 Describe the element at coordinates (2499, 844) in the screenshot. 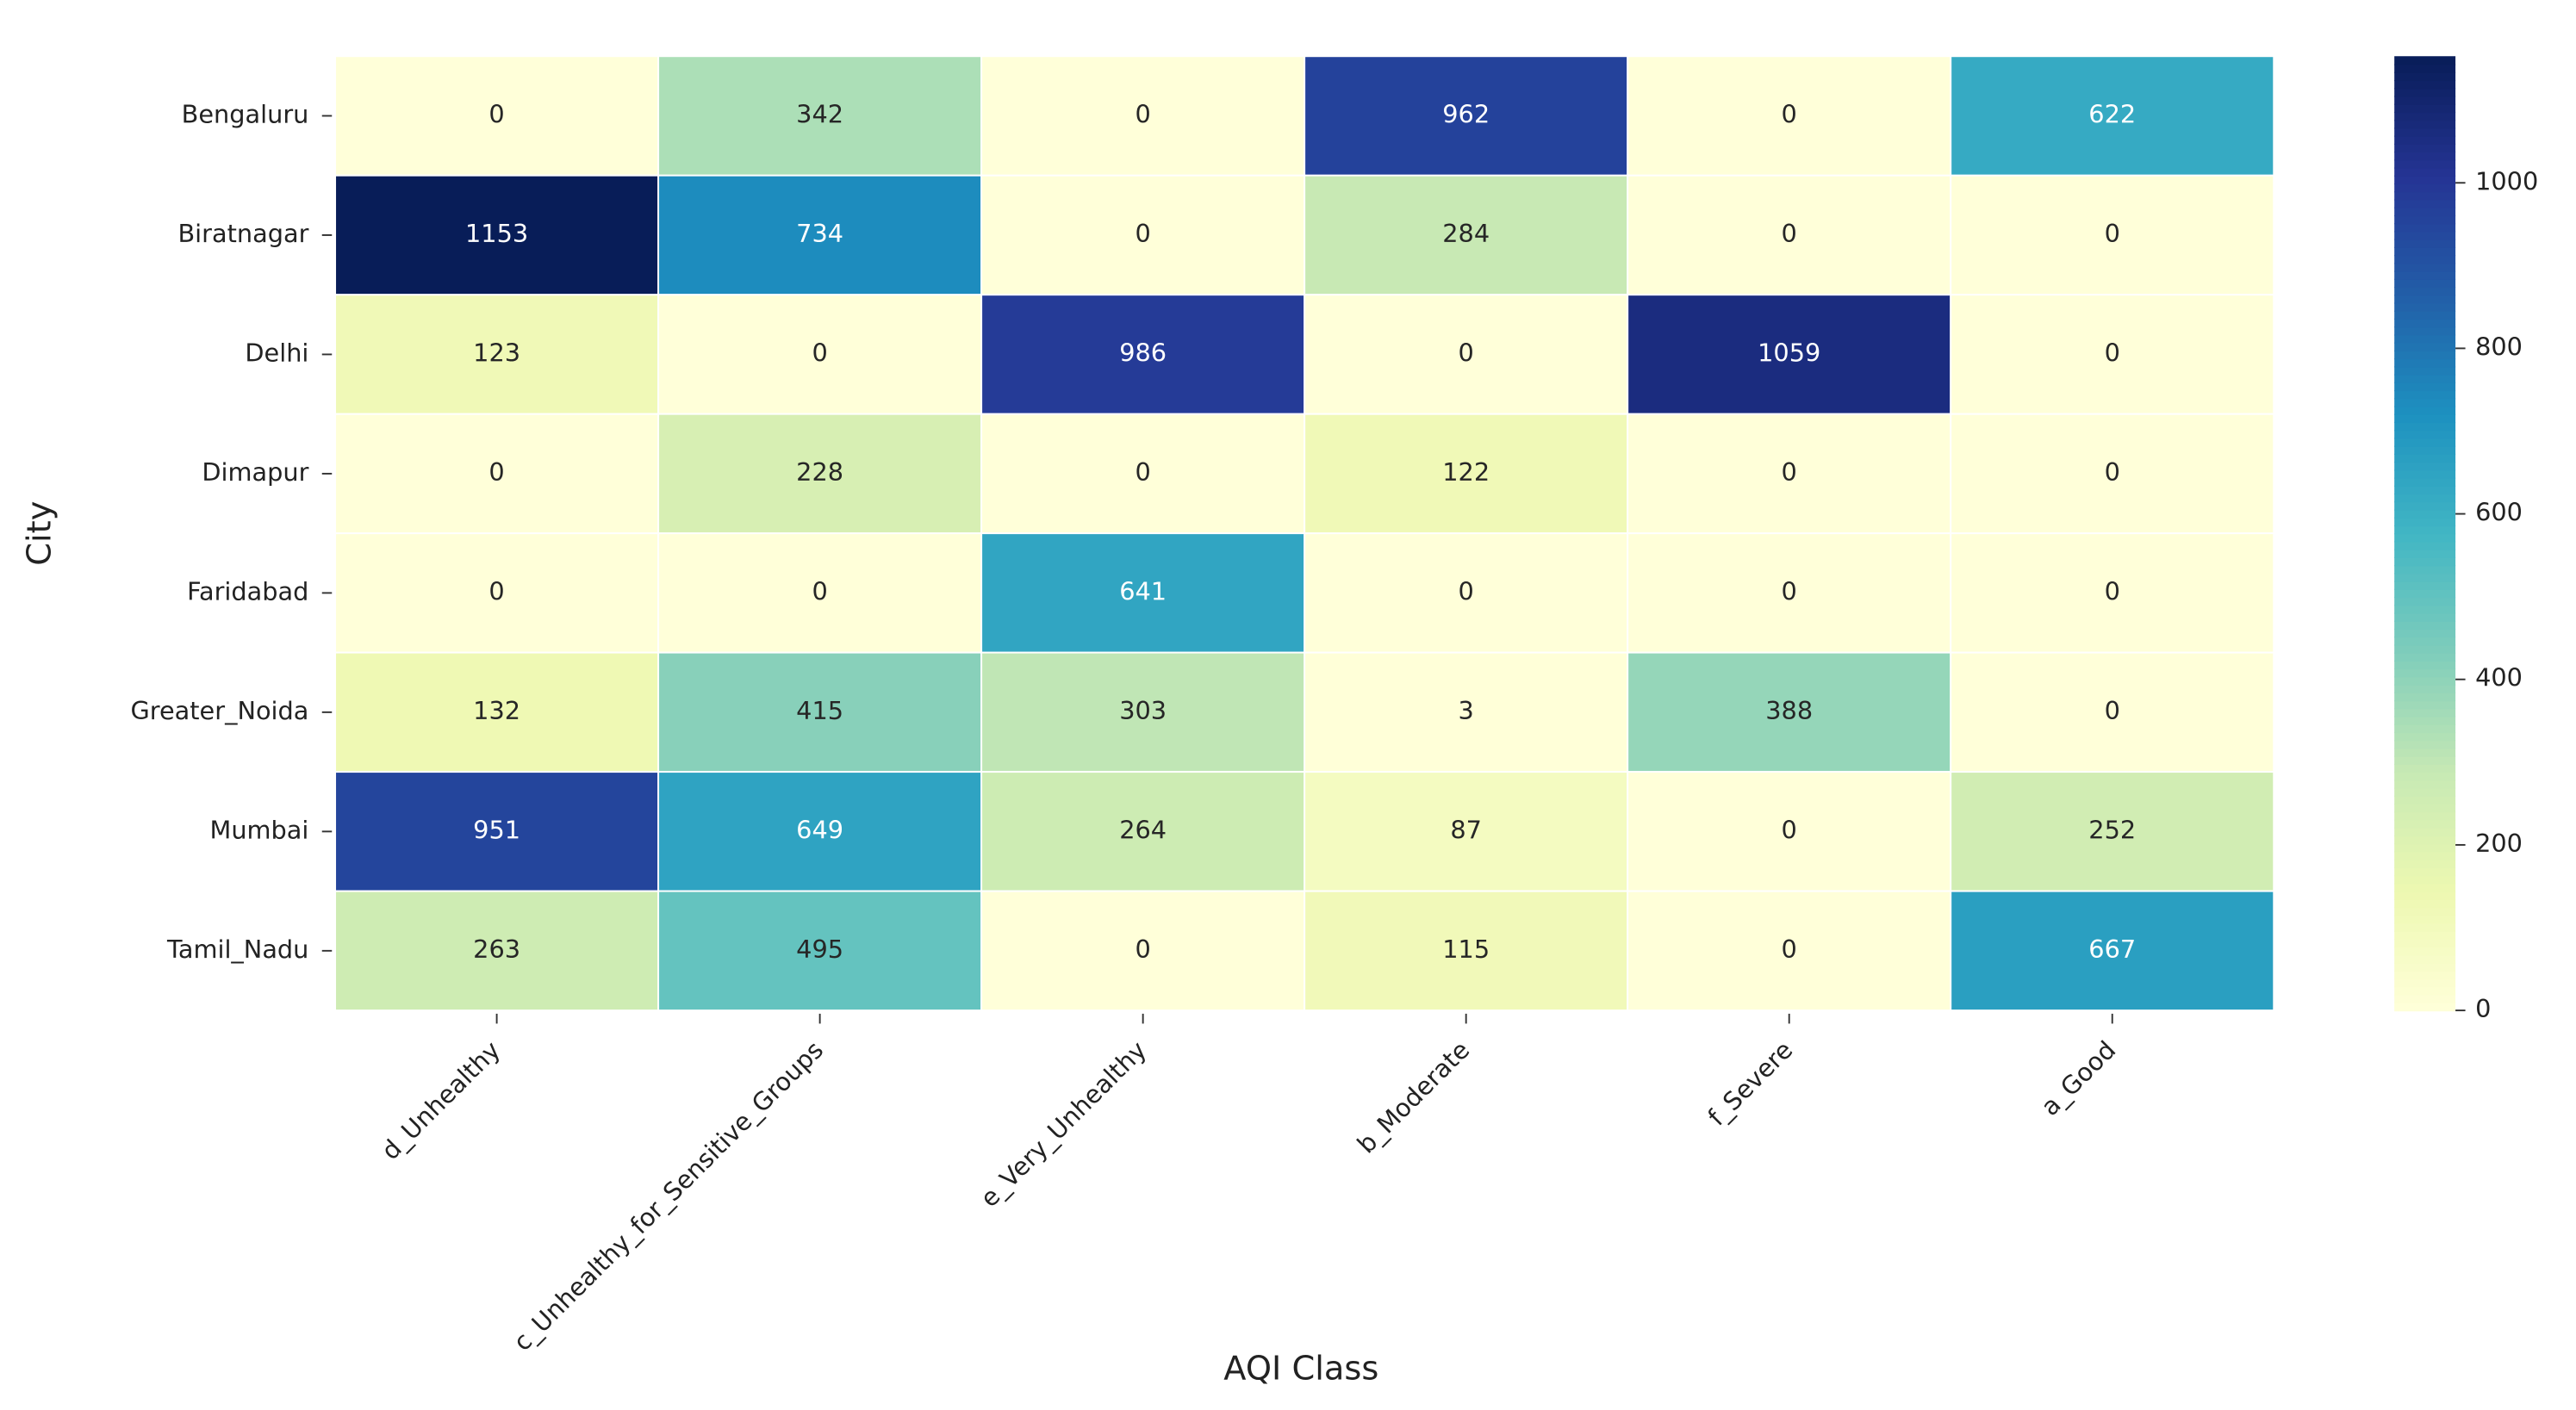

I see `colorbar-tick-label: 200` at that location.